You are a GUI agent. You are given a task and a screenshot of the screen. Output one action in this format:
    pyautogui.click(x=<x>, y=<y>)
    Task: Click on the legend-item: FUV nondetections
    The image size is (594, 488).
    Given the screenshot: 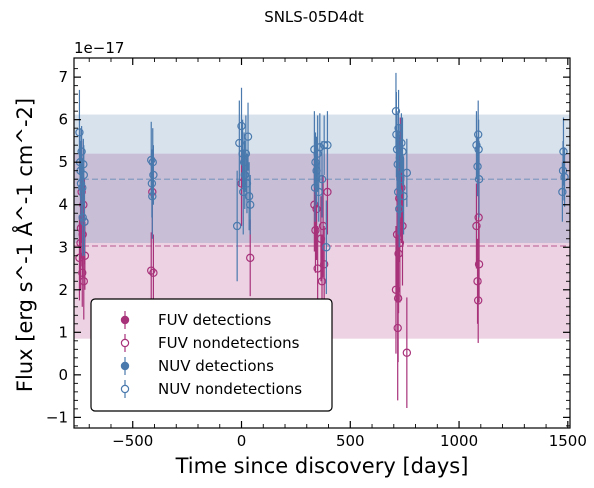 What is the action you would take?
    pyautogui.click(x=210, y=343)
    